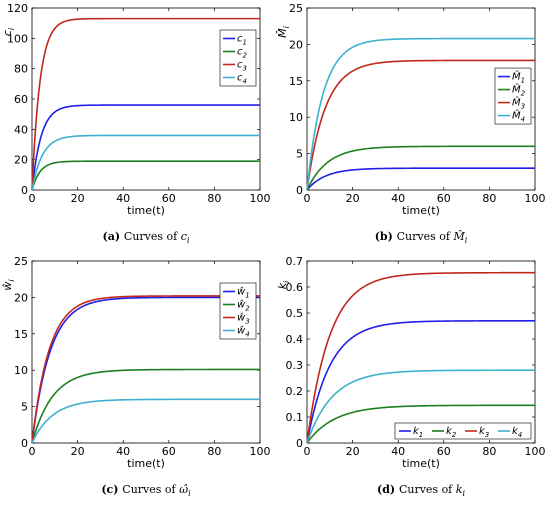 The image size is (550, 509). What do you see at coordinates (21, 69) in the screenshot?
I see `y-tick-label: 80` at bounding box center [21, 69].